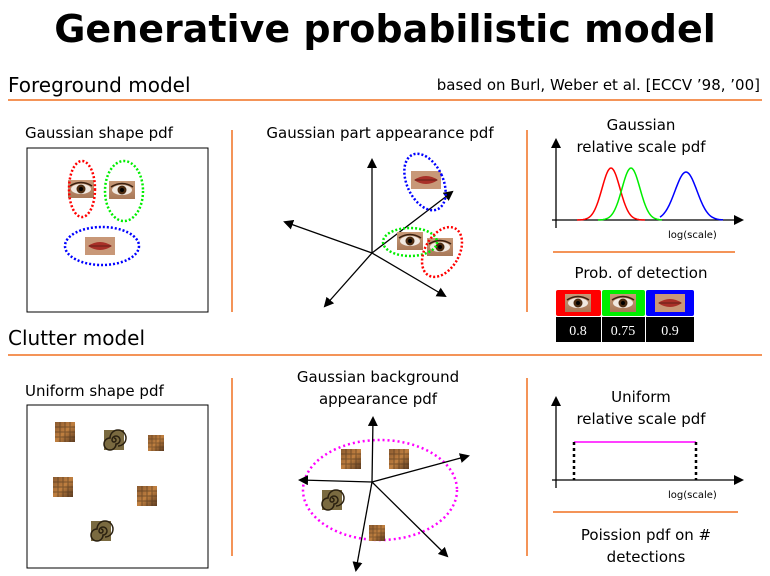 The image size is (770, 576). Describe the element at coordinates (641, 419) in the screenshot. I see `uniform-scale-label-2: relative scale pdf` at that location.